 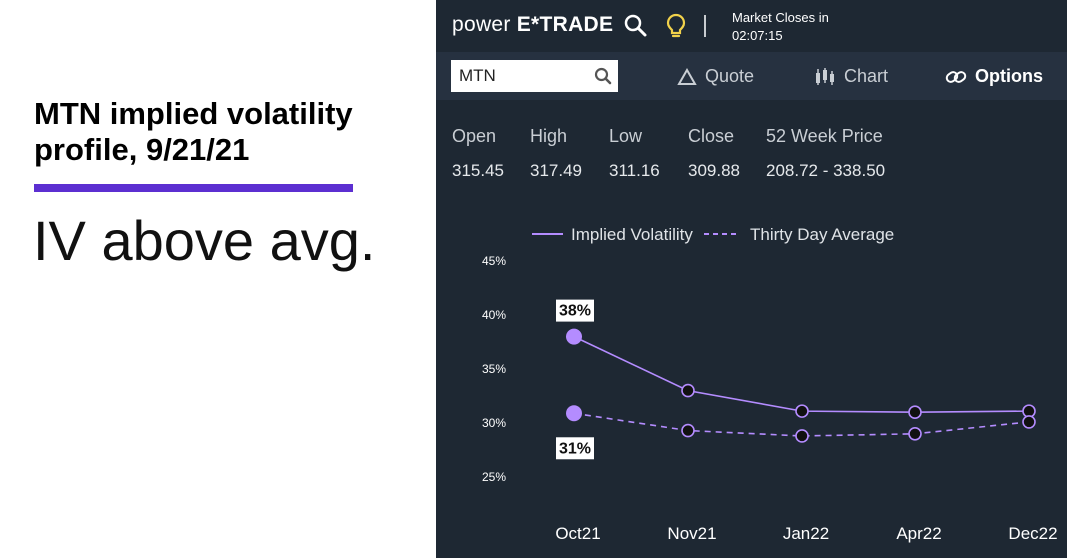 I want to click on low-value: 311.16, so click(x=634, y=170).